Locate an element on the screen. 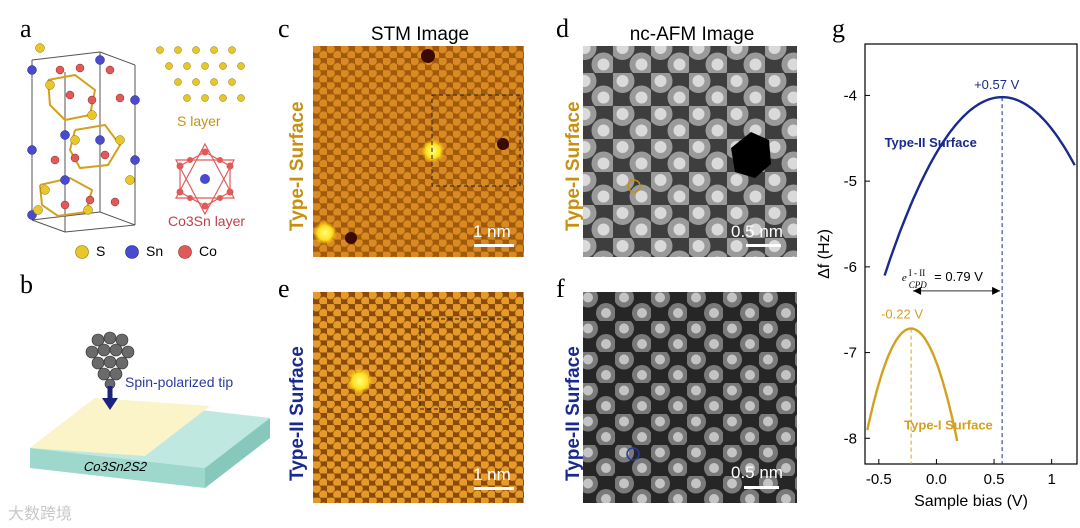  type1-series-label: Type-I Surface is located at coordinates (948, 425).